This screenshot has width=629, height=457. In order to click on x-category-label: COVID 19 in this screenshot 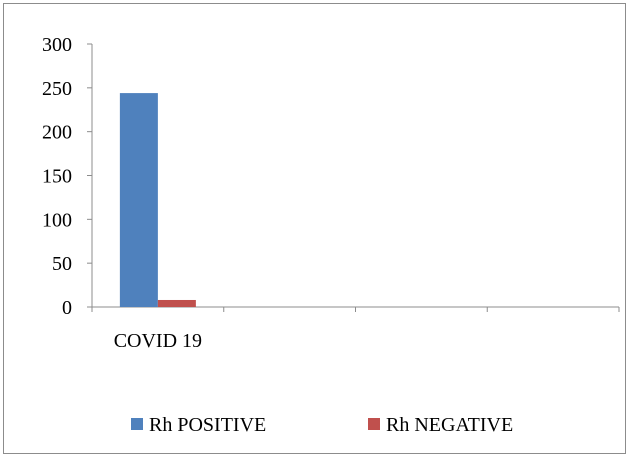, I will do `click(158, 341)`.